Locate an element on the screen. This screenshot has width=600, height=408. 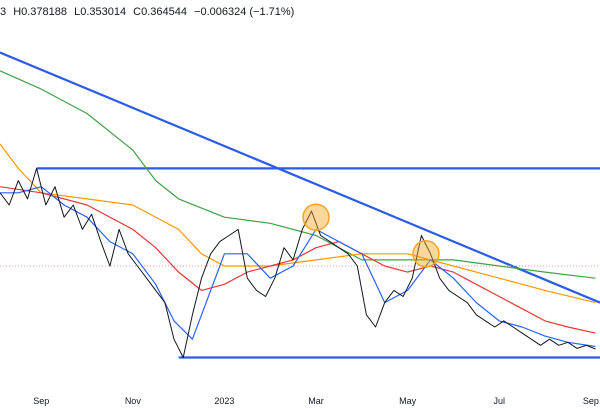
highlight-circle-apr is located at coordinates (316, 217).